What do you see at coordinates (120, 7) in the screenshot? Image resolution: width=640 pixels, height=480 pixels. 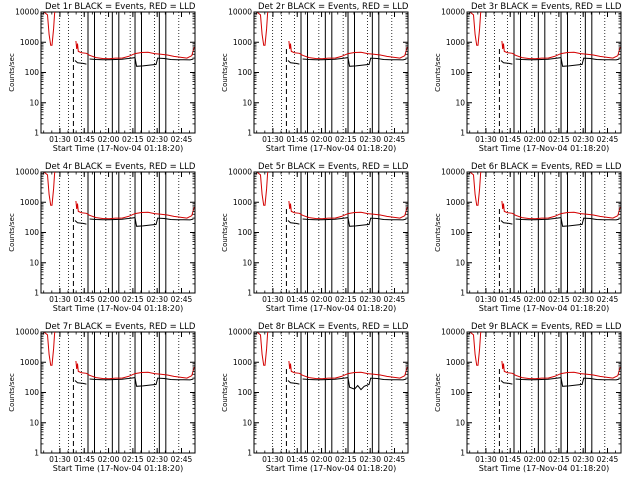 I see `panel-title: Det 1r BLACK = Events, RED = LLD` at bounding box center [120, 7].